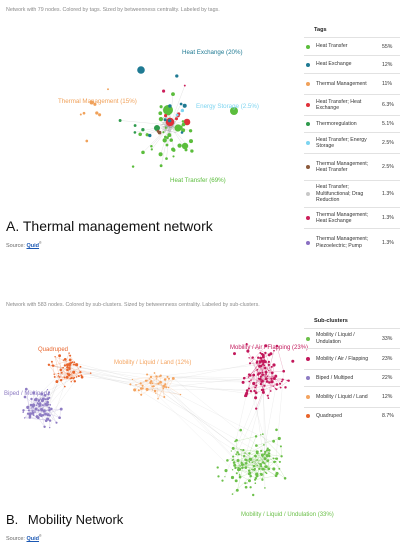 Image resolution: width=404 pixels, height=550 pixels. What do you see at coordinates (342, 217) in the screenshot?
I see `legend-item-label: Thermal Management; Heat Exchange` at bounding box center [342, 217].